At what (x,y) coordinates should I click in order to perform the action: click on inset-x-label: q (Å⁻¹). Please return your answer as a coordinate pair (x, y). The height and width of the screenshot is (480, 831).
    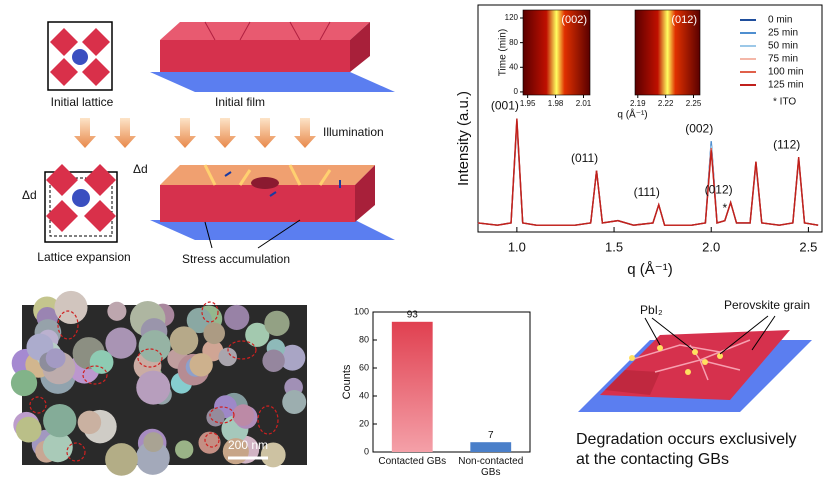
    Looking at the image, I should click on (632, 114).